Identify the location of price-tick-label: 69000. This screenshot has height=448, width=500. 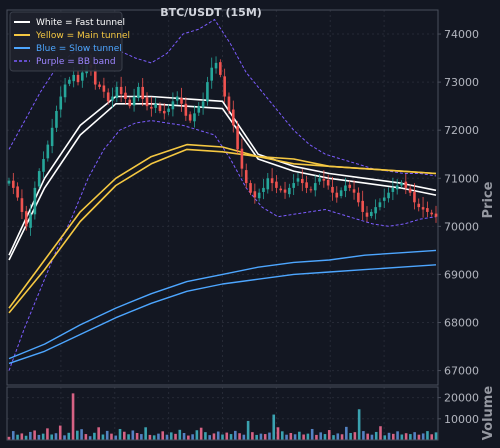
(461, 274).